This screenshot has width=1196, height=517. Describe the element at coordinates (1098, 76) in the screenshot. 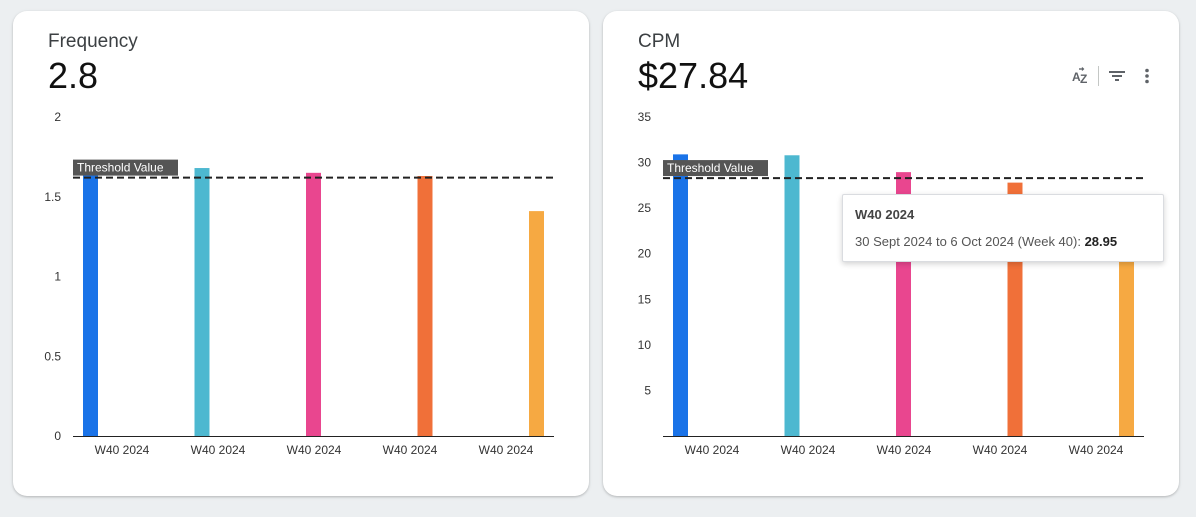

I see `toolbar-divider` at that location.